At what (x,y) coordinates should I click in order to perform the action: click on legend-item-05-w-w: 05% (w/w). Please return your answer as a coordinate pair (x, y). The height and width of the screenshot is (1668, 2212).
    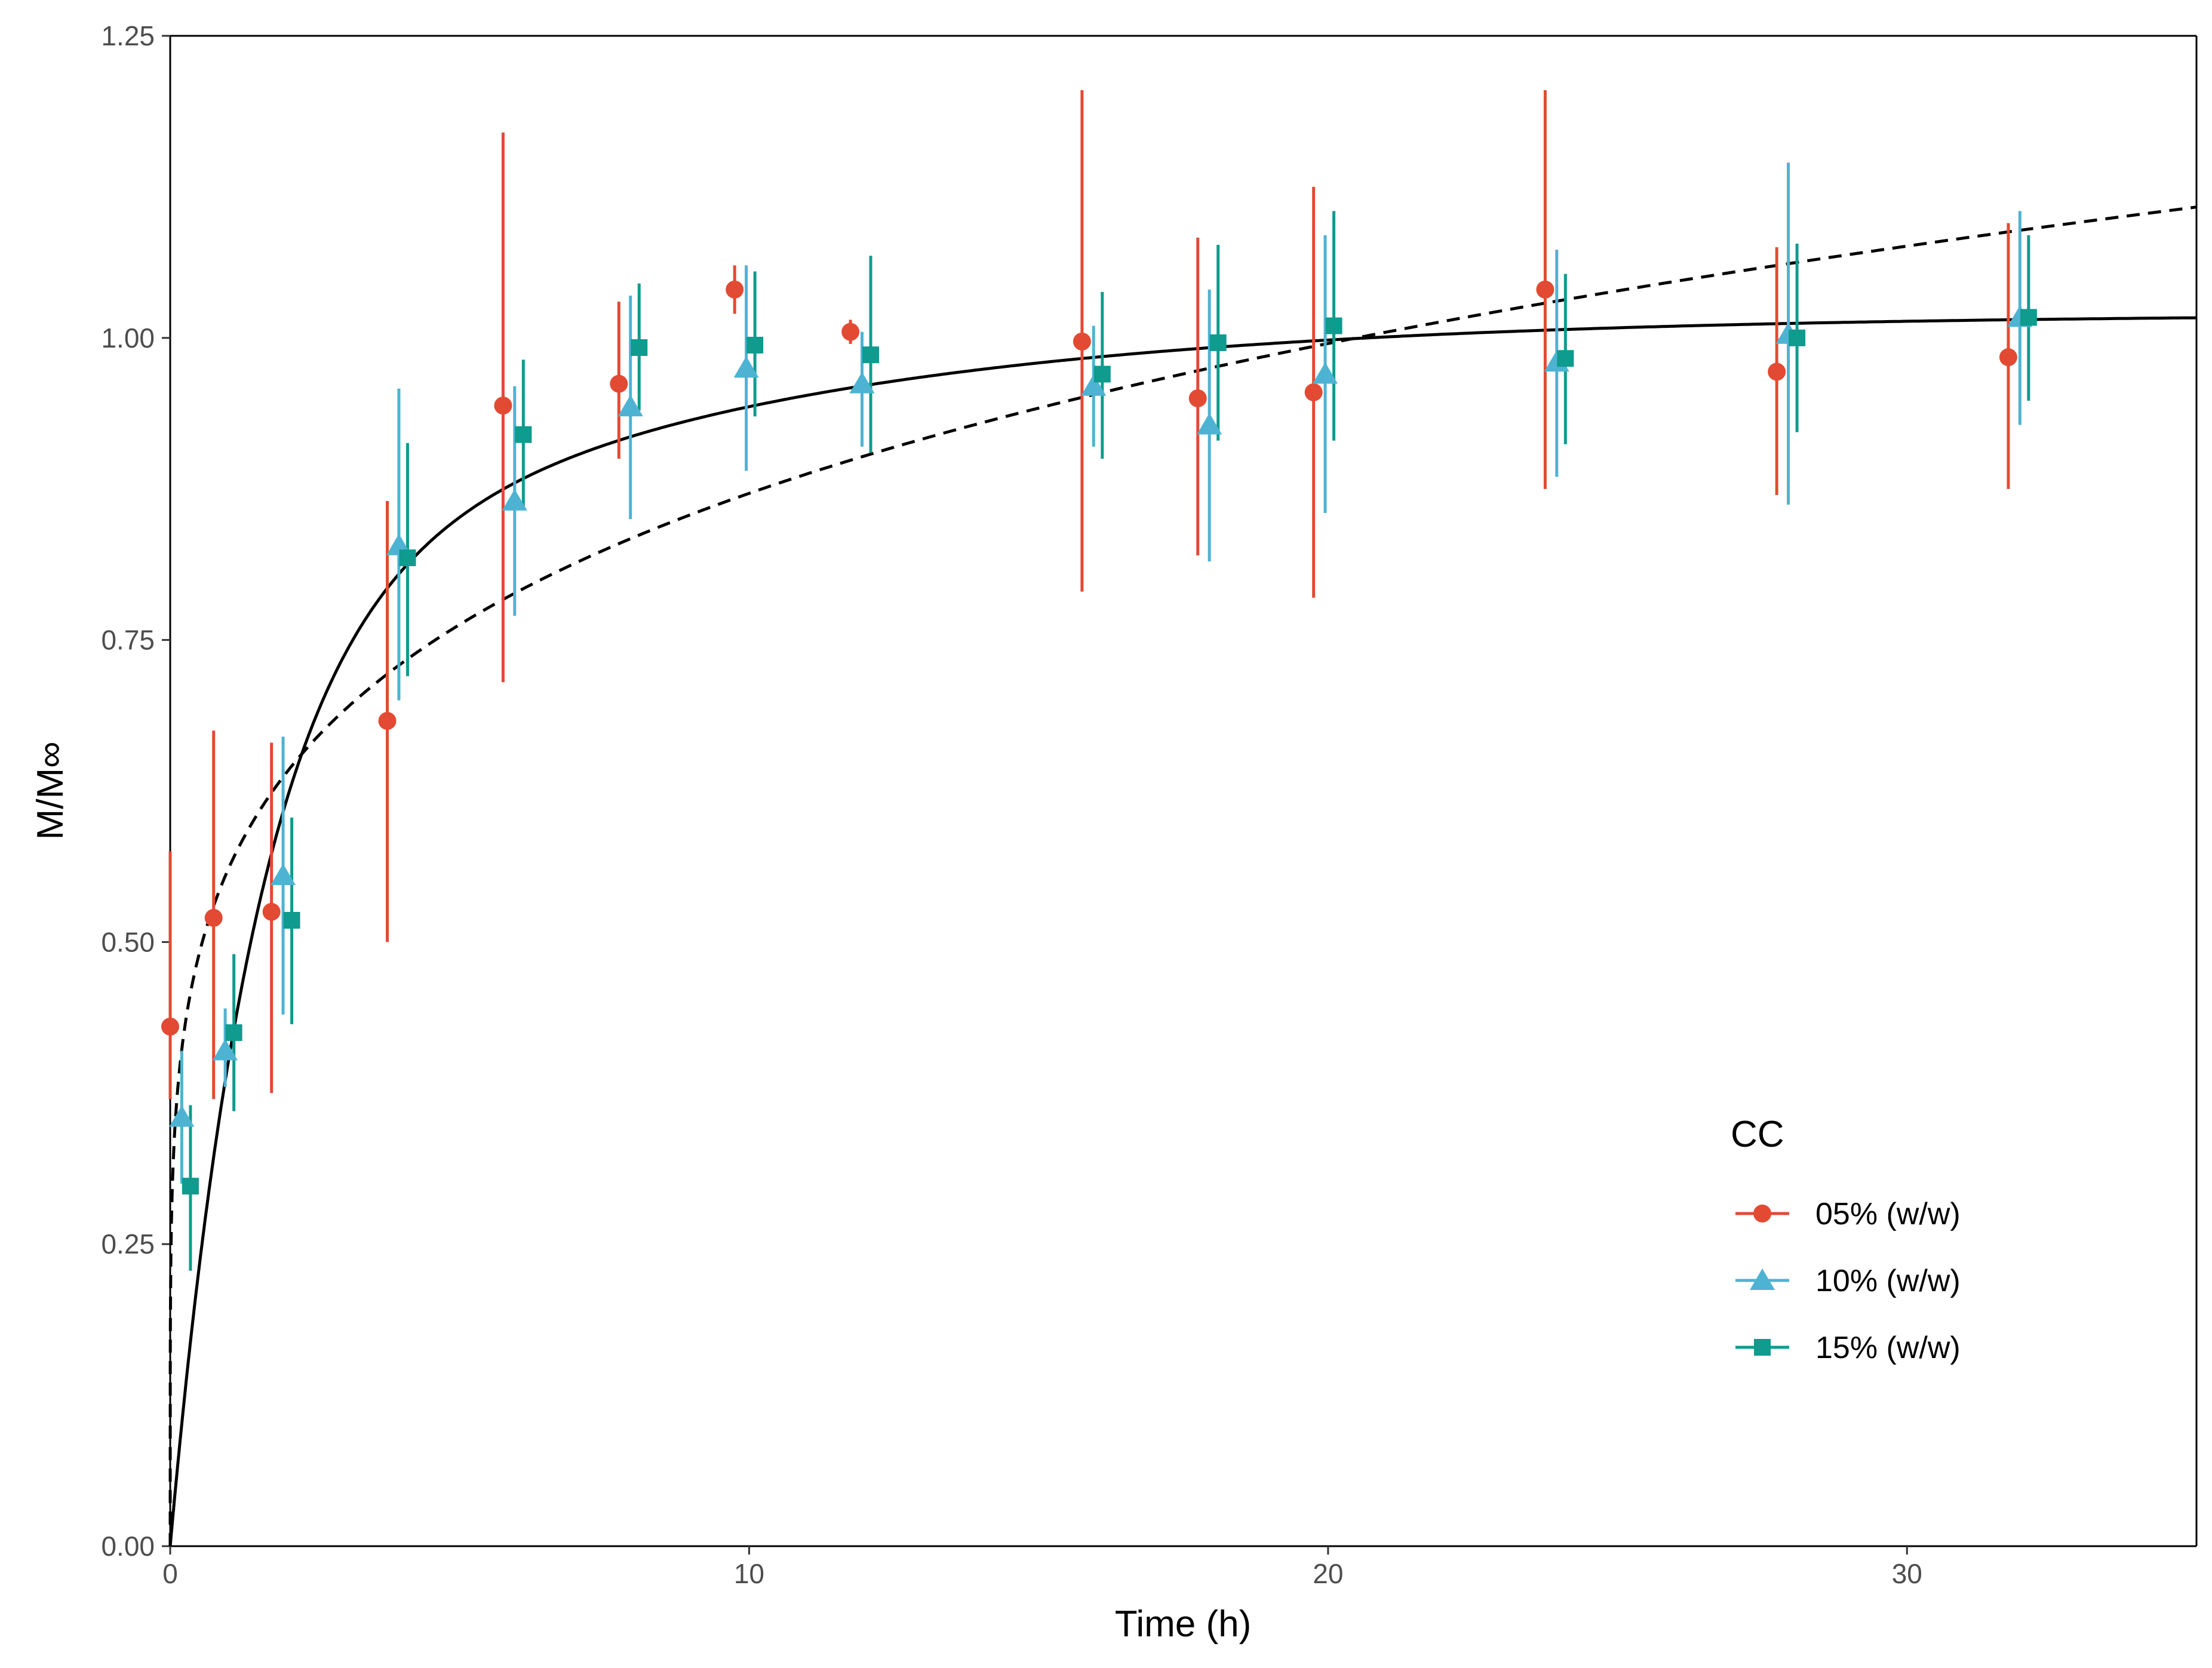
    Looking at the image, I should click on (1848, 1214).